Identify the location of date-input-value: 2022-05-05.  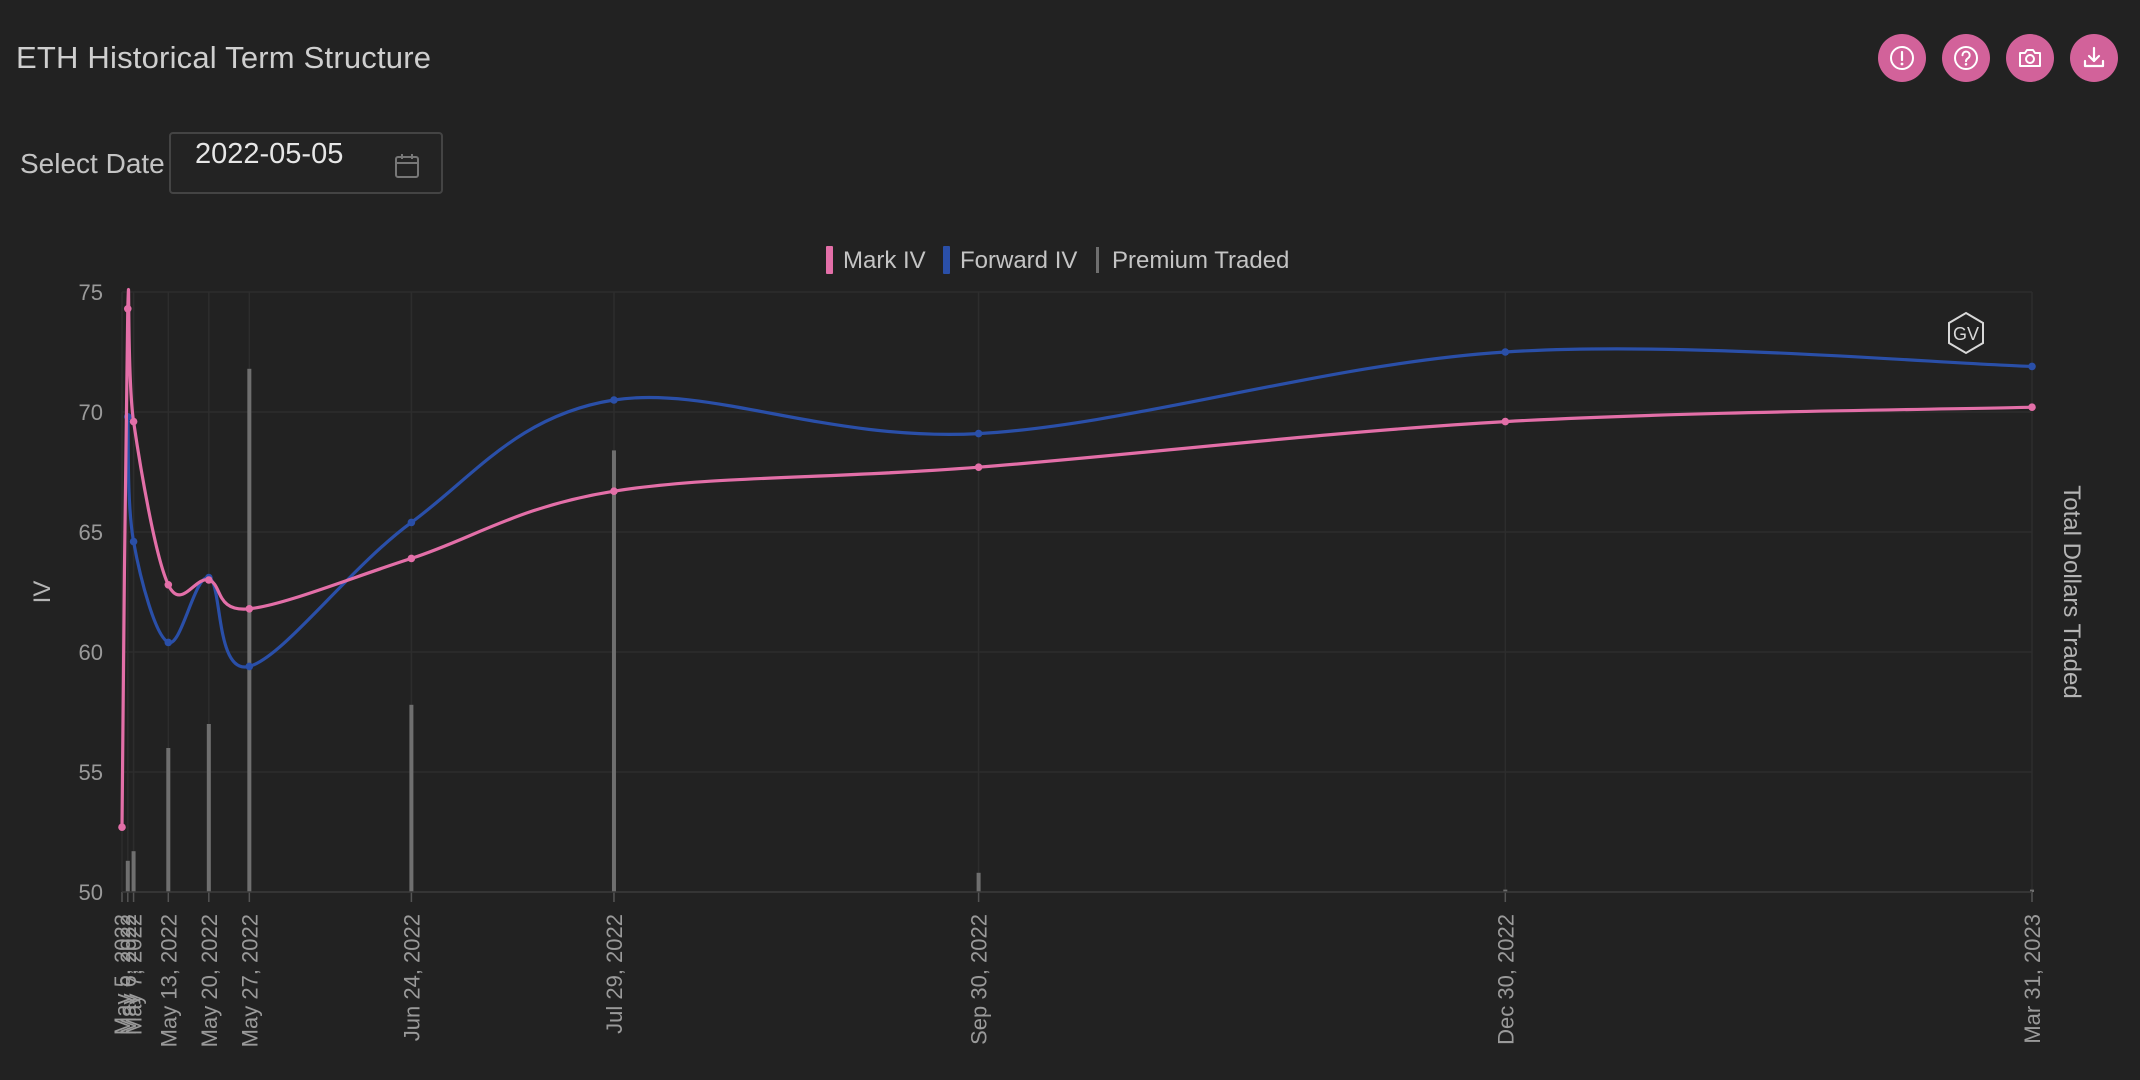
(269, 154).